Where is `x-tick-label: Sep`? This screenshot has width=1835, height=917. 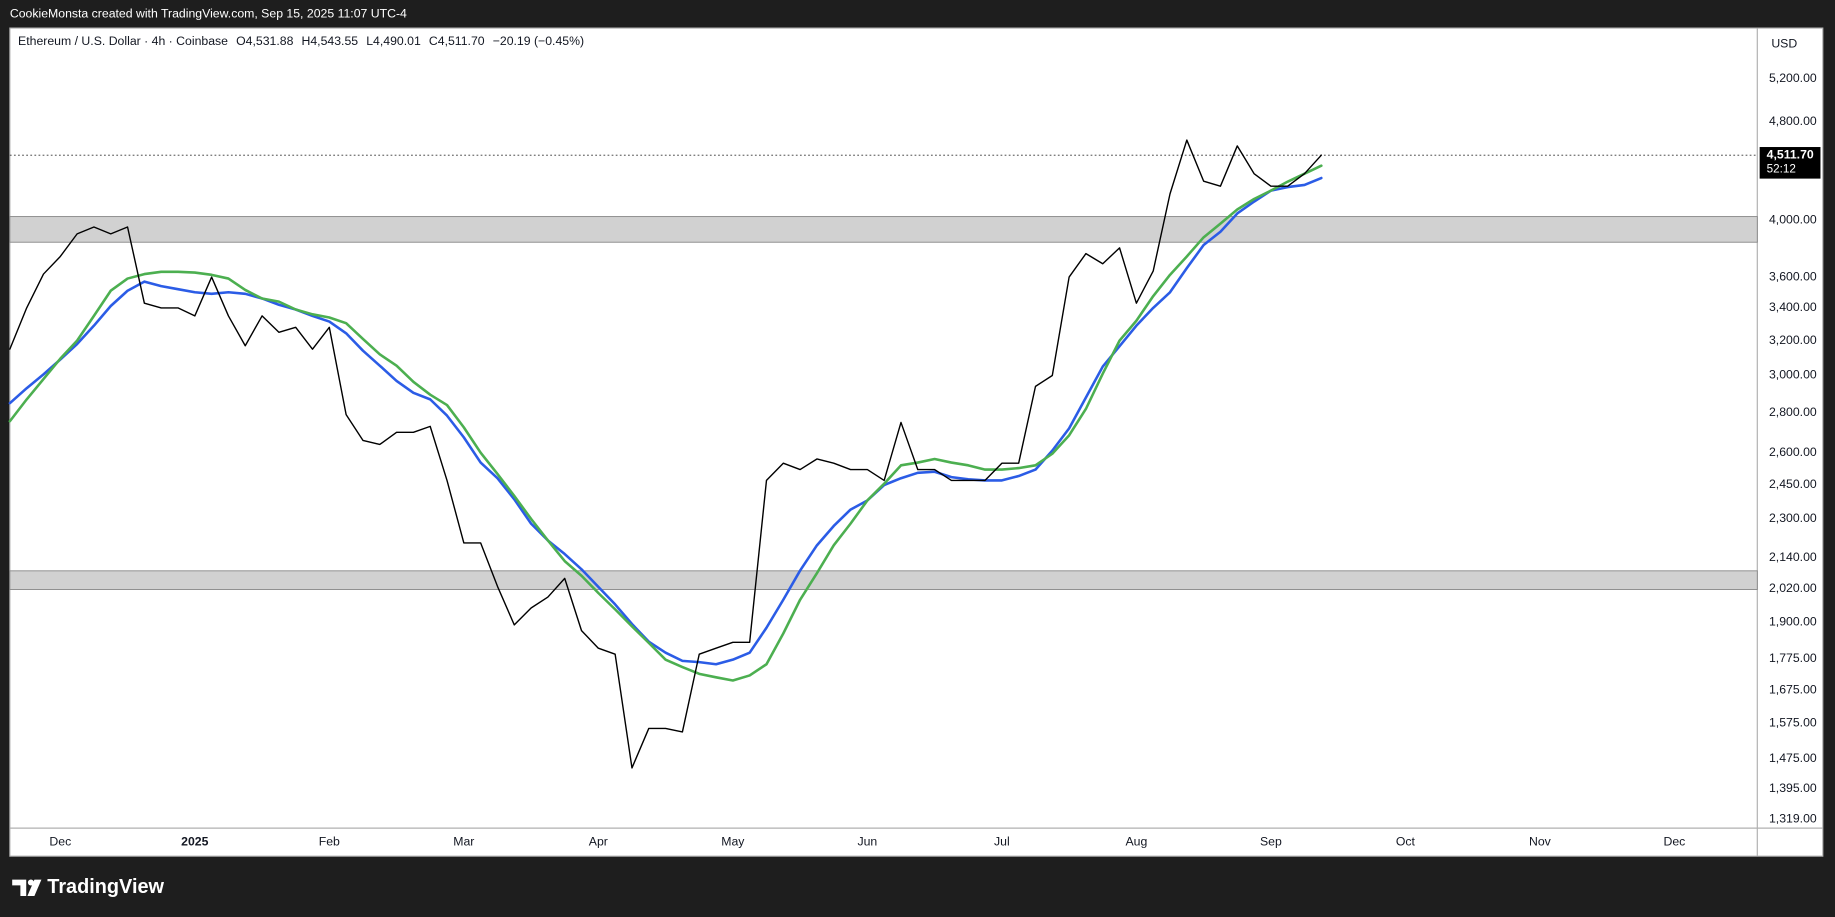 x-tick-label: Sep is located at coordinates (1271, 841).